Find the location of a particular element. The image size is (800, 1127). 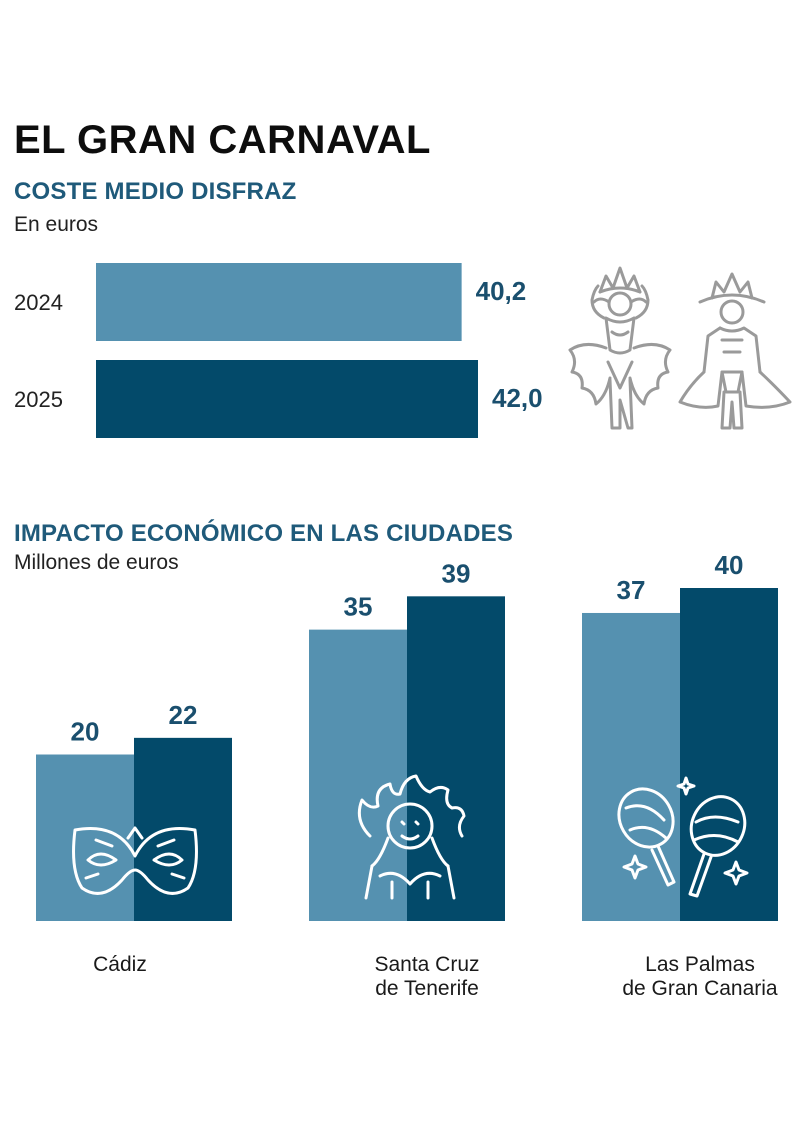

cost-value-label-2025: 42,0 is located at coordinates (517, 398).